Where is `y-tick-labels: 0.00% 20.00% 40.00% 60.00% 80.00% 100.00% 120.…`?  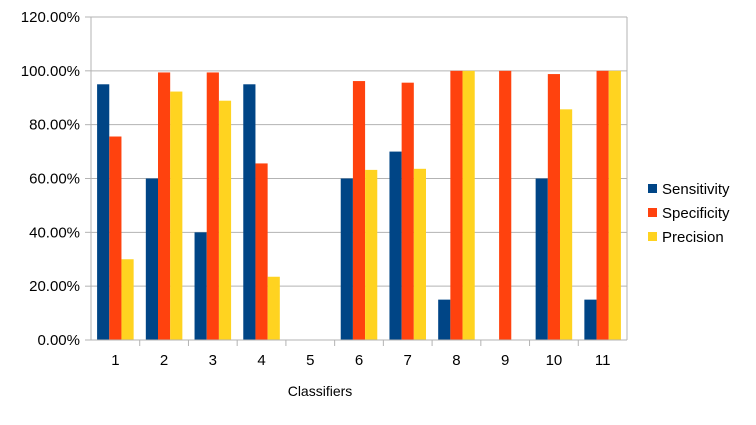 y-tick-labels: 0.00% 20.00% 40.00% 60.00% 80.00% 100.00% 120.… is located at coordinates (50, 179).